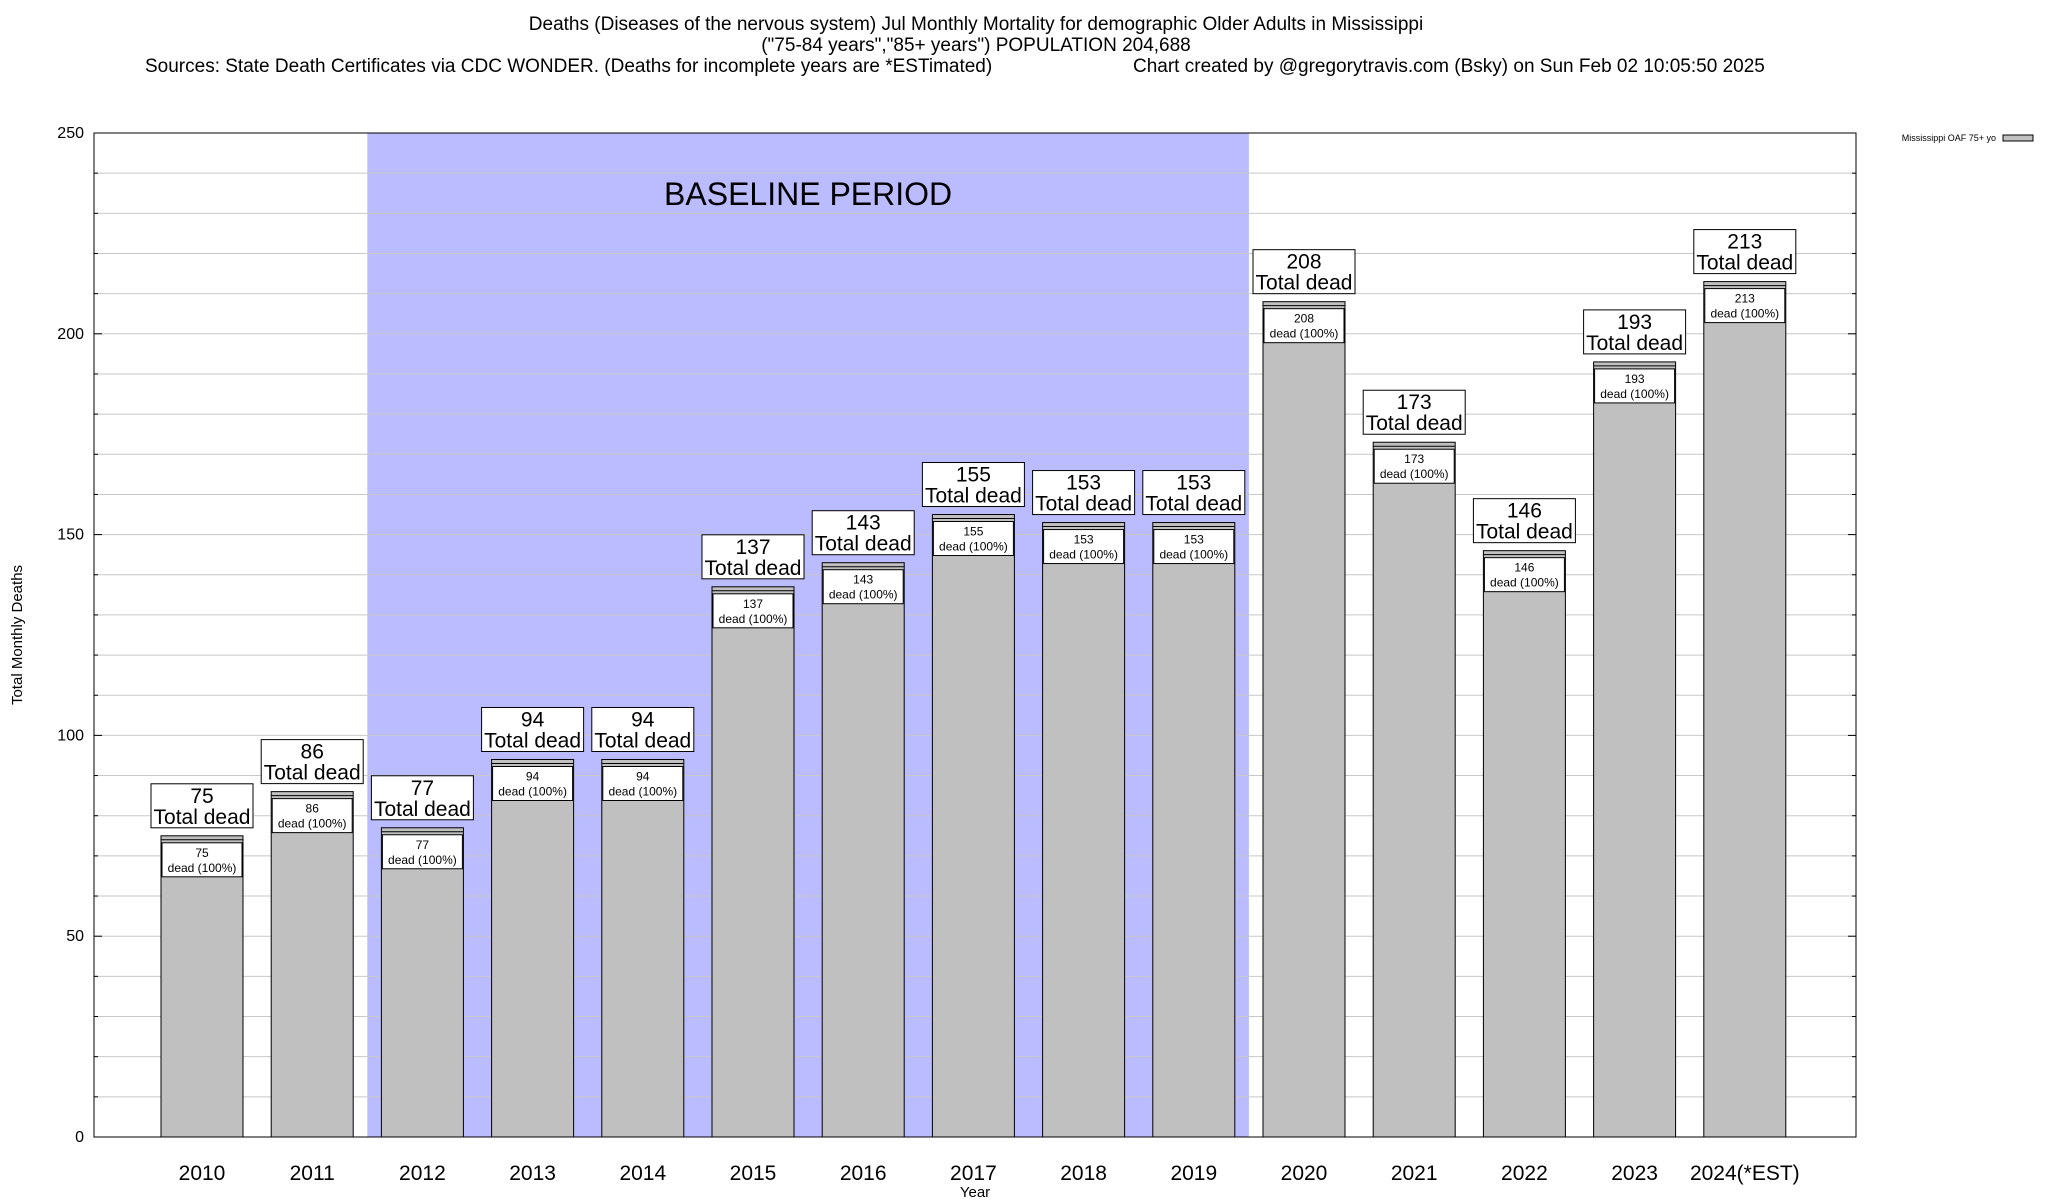 The image size is (2048, 1200). Describe the element at coordinates (423, 845) in the screenshot. I see `bar-inner-value: 77` at that location.